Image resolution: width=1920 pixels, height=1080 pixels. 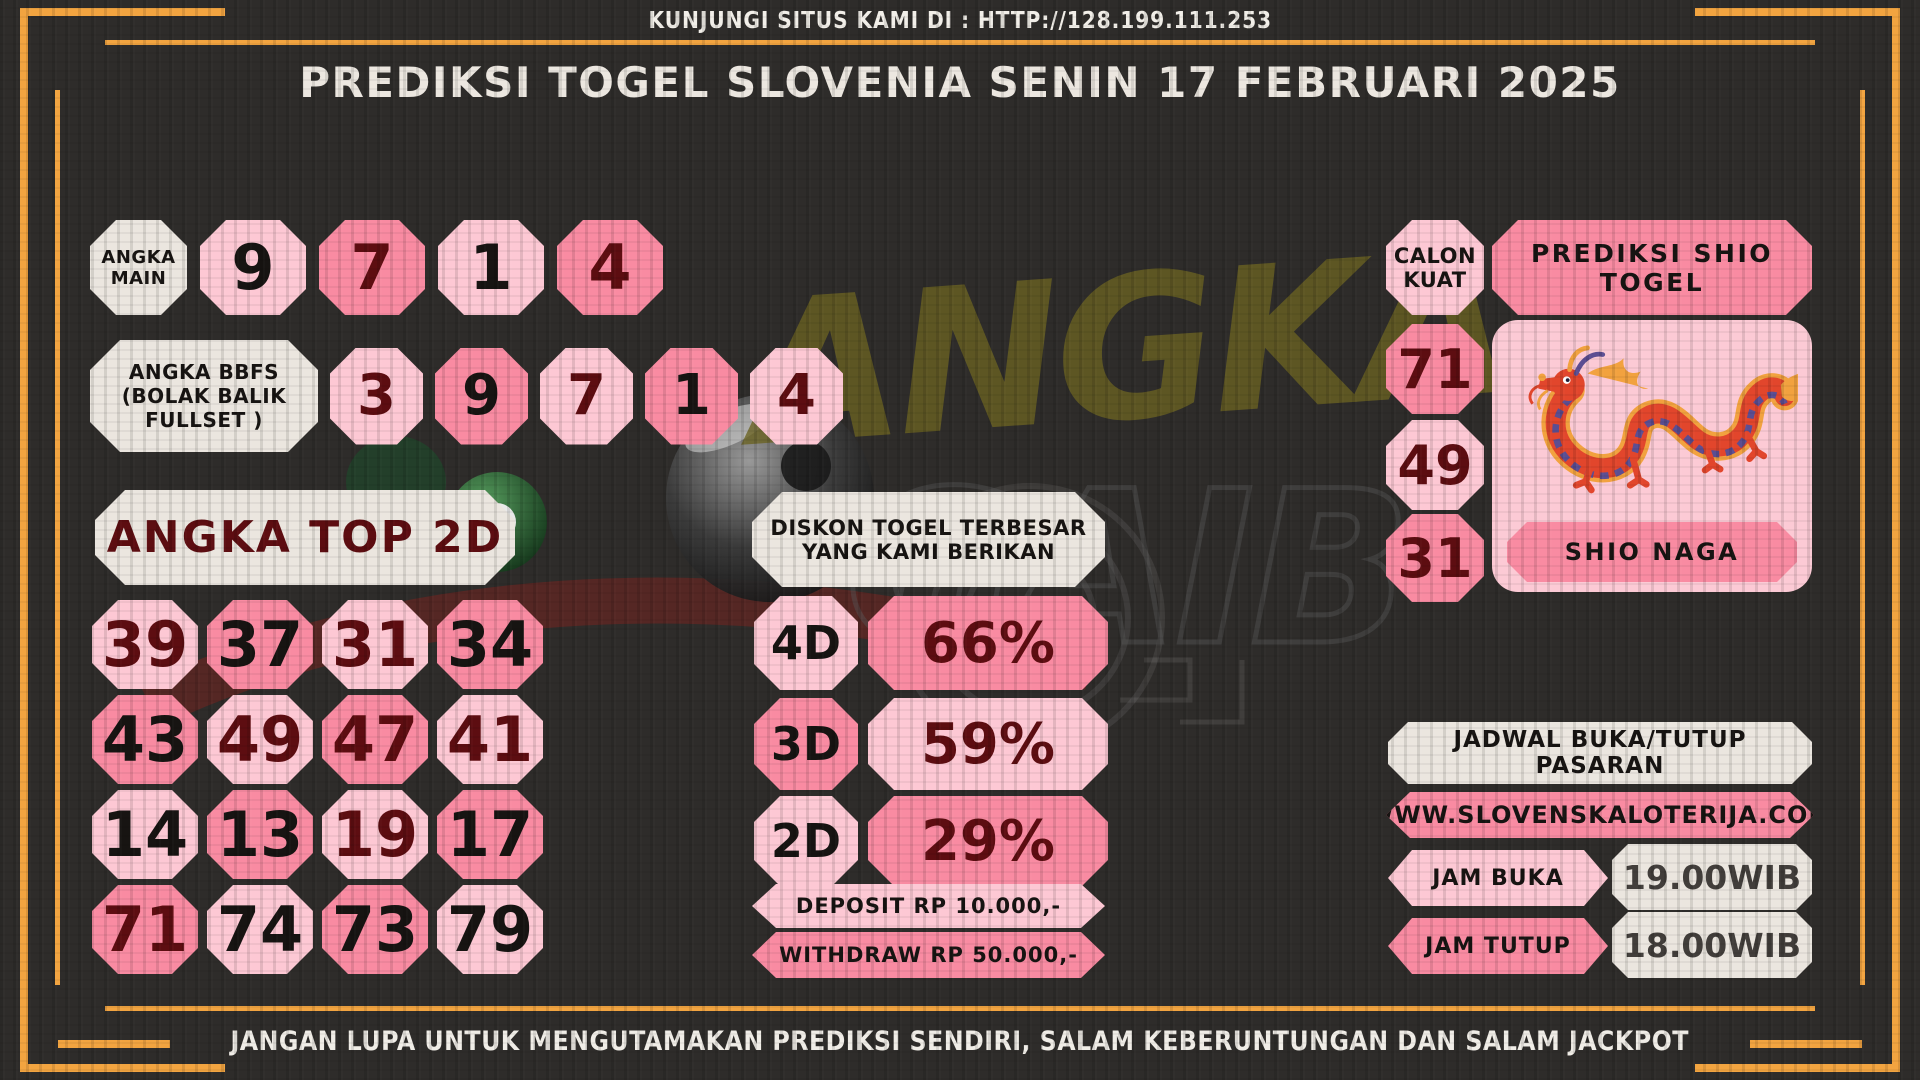 I want to click on shio-panel: SHIO NAGA, so click(x=1652, y=456).